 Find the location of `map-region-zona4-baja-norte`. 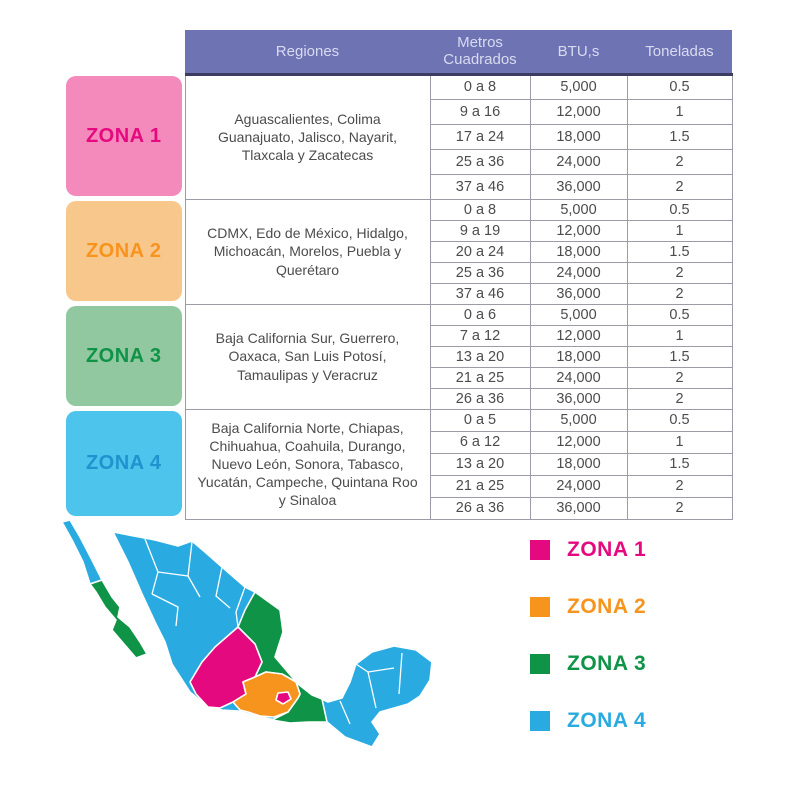

map-region-zona4-baja-norte is located at coordinates (82, 552).